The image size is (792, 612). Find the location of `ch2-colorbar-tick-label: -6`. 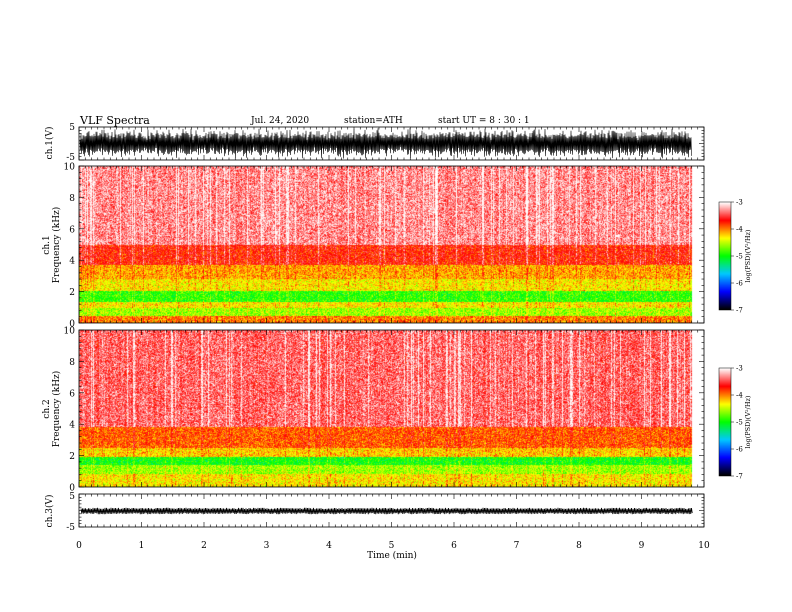

ch2-colorbar-tick-label: -6 is located at coordinates (739, 450).